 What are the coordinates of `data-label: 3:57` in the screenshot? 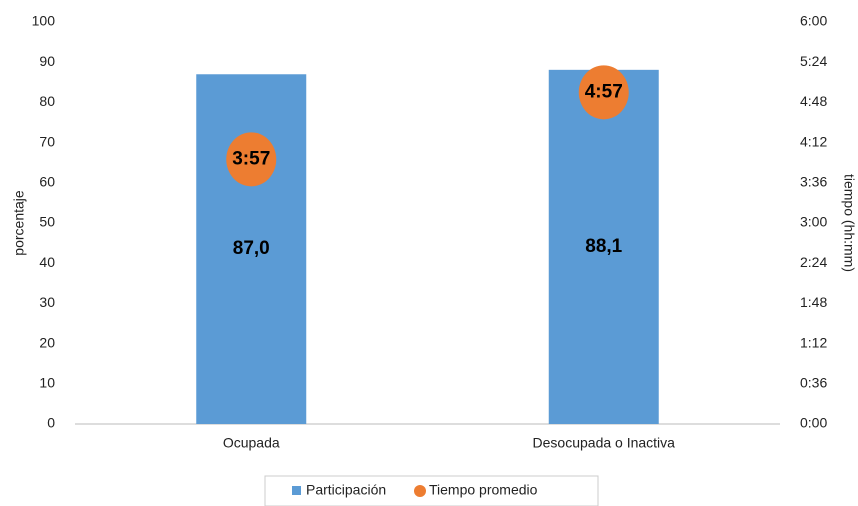 It's located at (251, 158).